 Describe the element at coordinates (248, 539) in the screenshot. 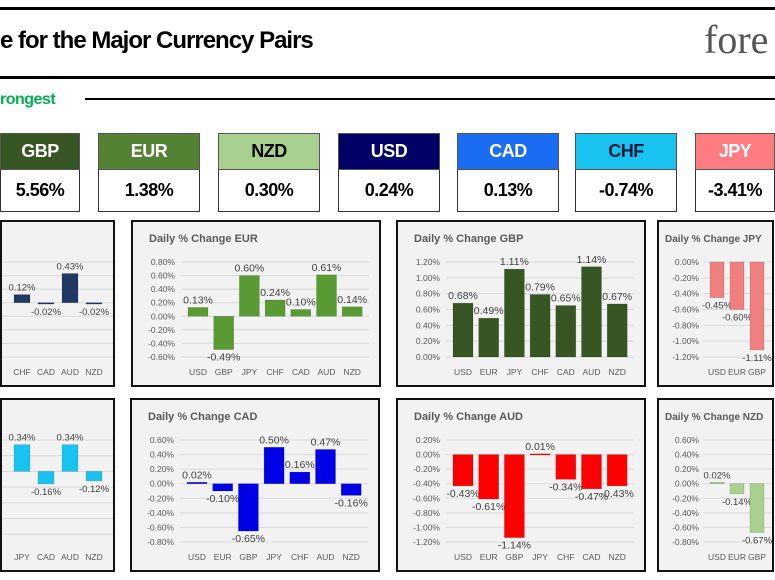

I see `data-label: -0.65%` at that location.